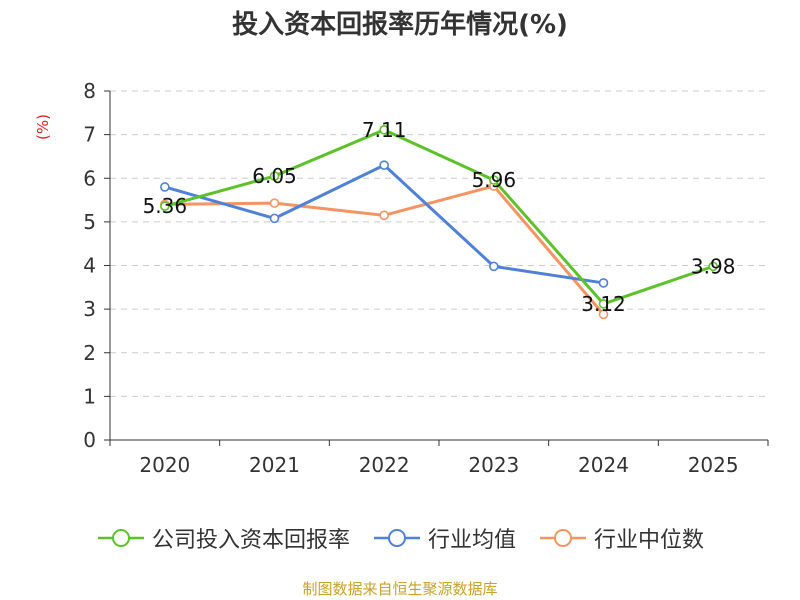 This screenshot has width=800, height=600. I want to click on y-tick-label: 7, so click(89, 135).